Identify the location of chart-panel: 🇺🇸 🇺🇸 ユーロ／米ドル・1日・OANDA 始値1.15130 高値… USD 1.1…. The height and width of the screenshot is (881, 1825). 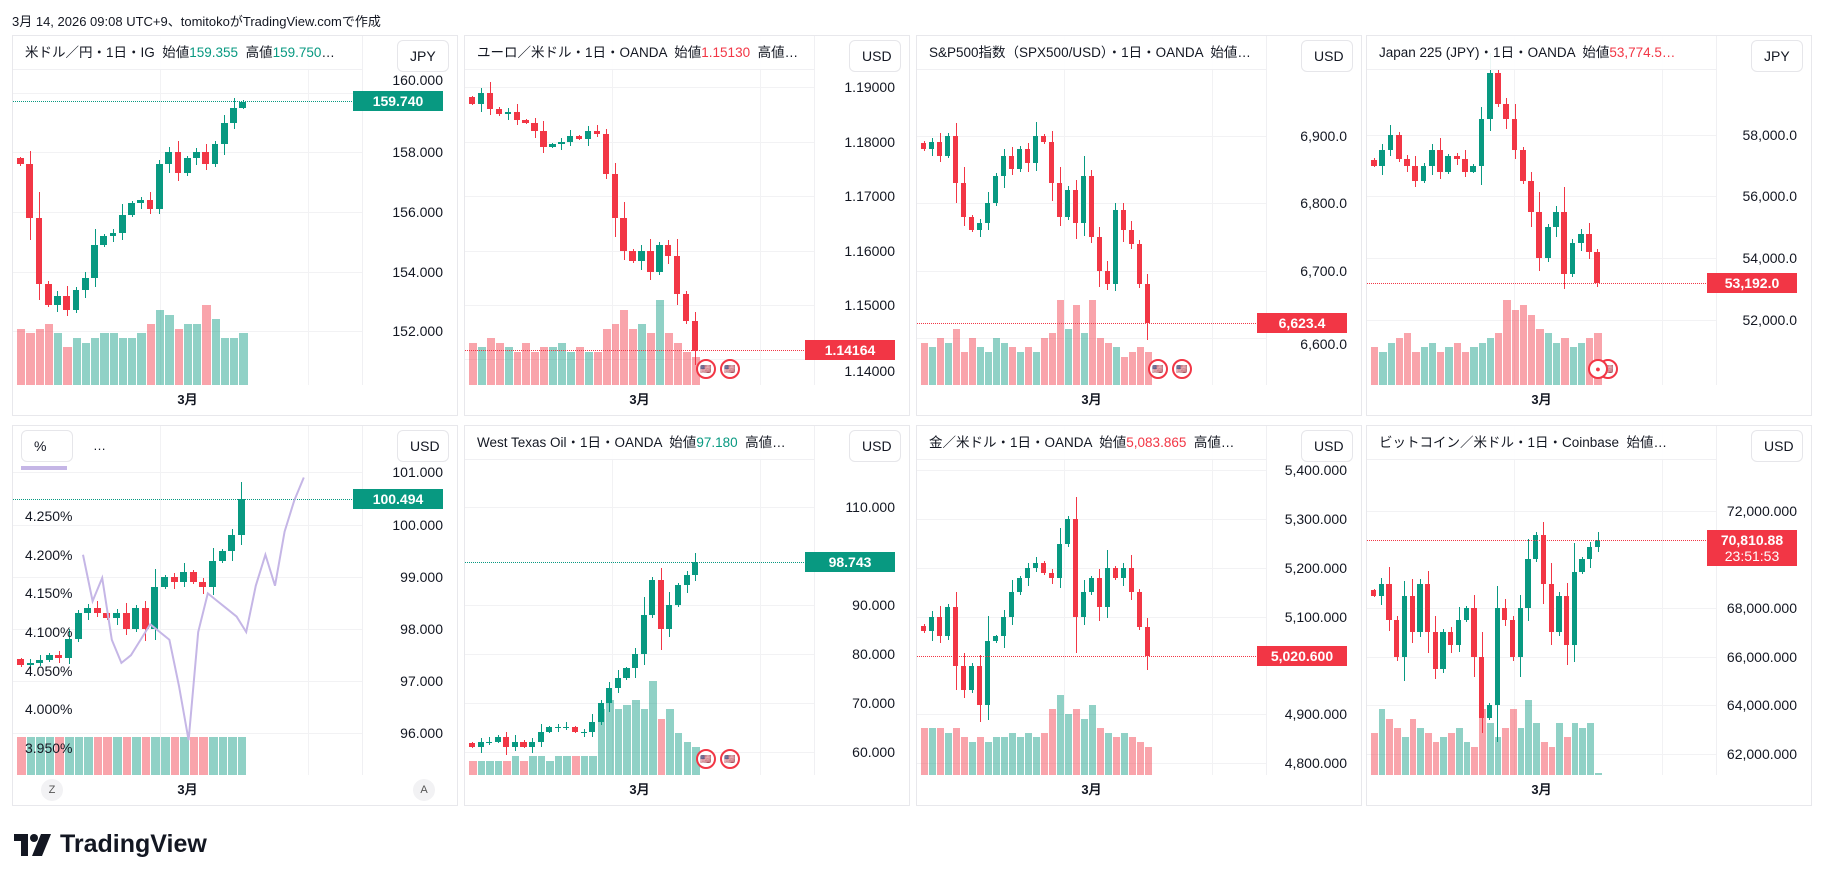
(687, 225).